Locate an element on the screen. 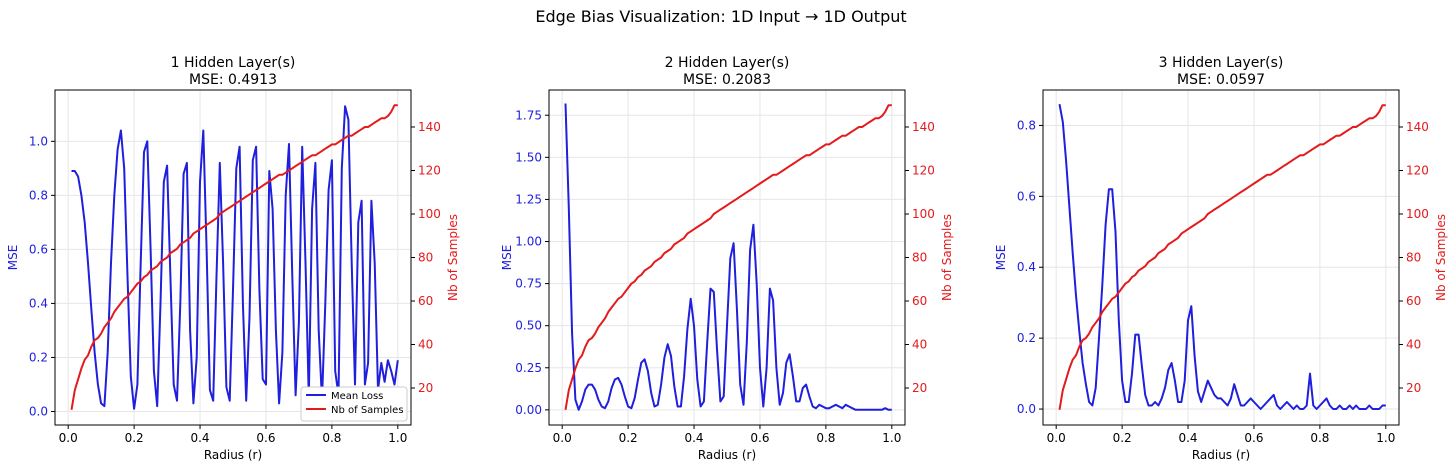  y-tick-label: 0.50 is located at coordinates (528, 326).